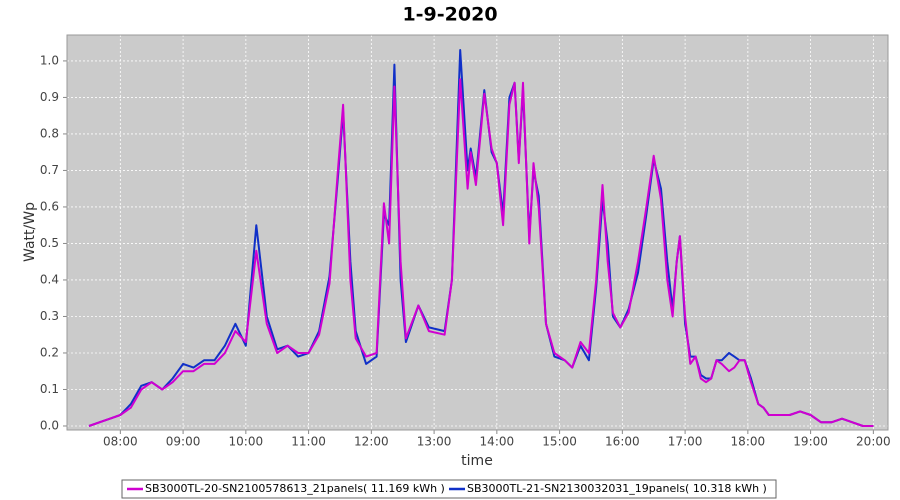  I want to click on x-tick-label: 11:00, so click(308, 442).